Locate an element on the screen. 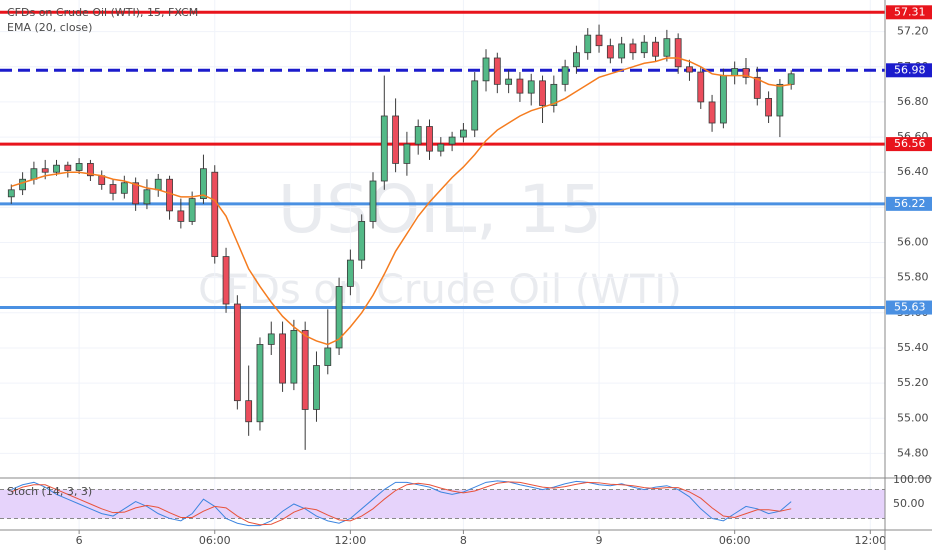 The width and height of the screenshot is (932, 550). level-tag-label: 56.22 is located at coordinates (910, 203).